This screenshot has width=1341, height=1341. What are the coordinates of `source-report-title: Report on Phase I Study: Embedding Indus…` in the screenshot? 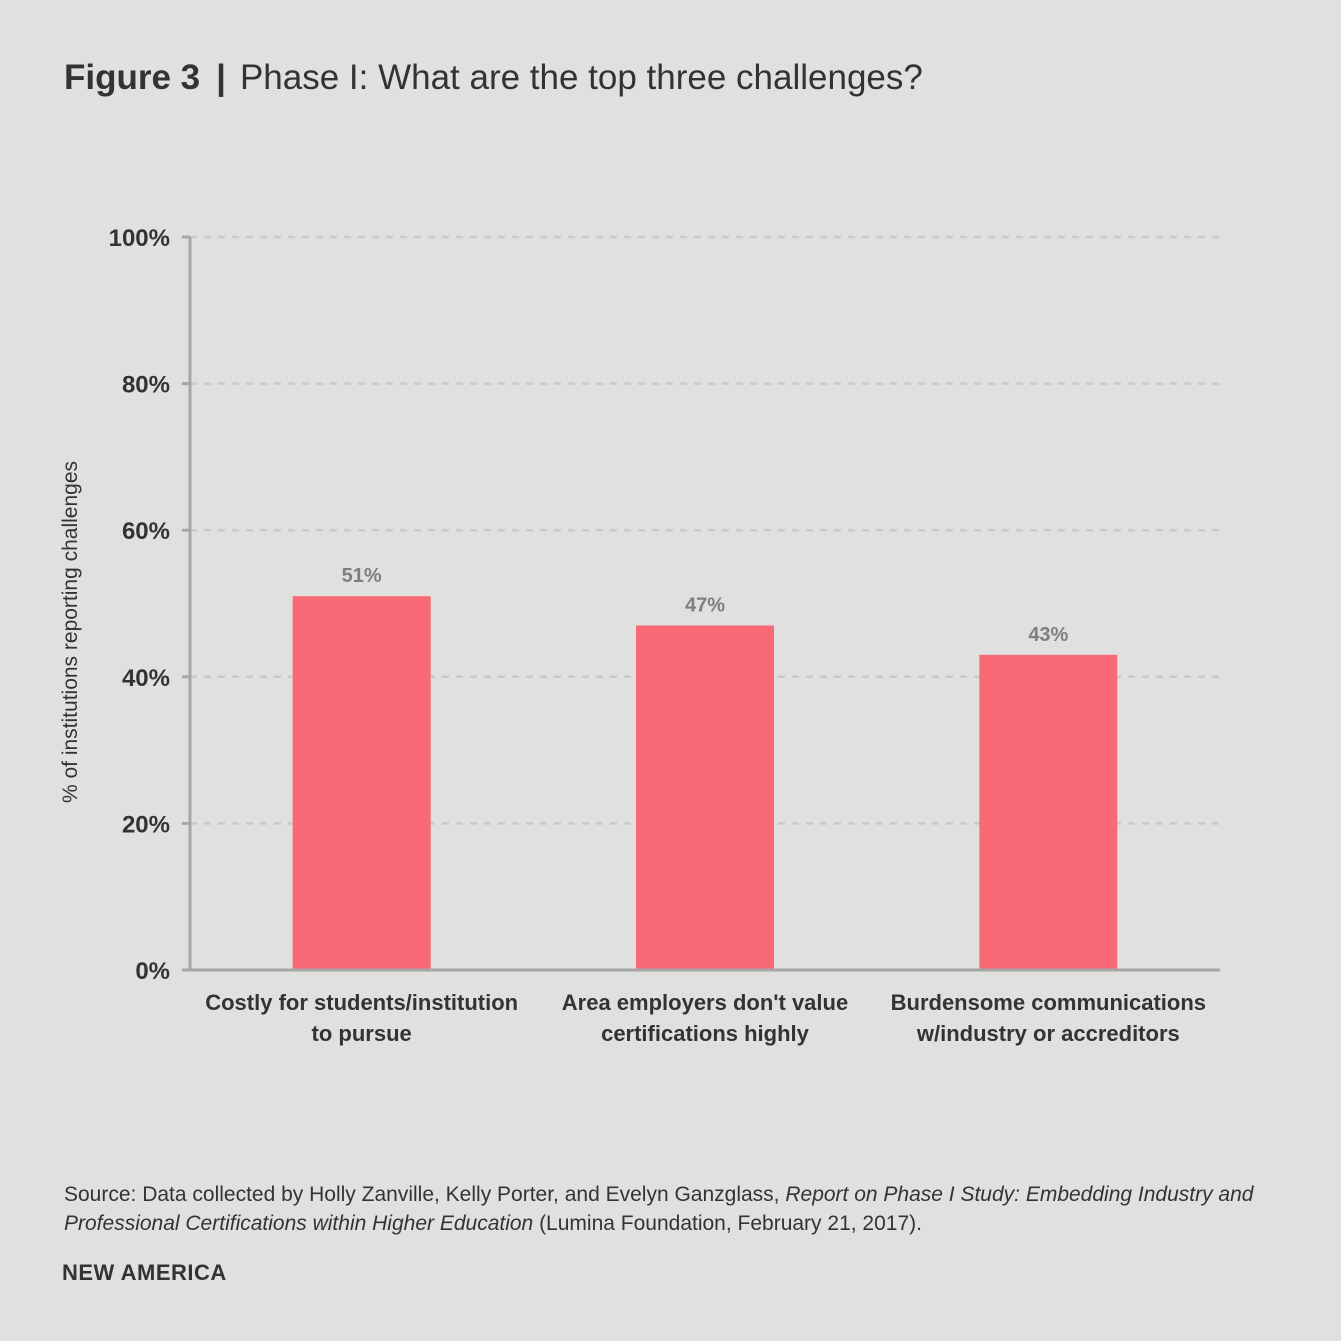 It's located at (659, 1209).